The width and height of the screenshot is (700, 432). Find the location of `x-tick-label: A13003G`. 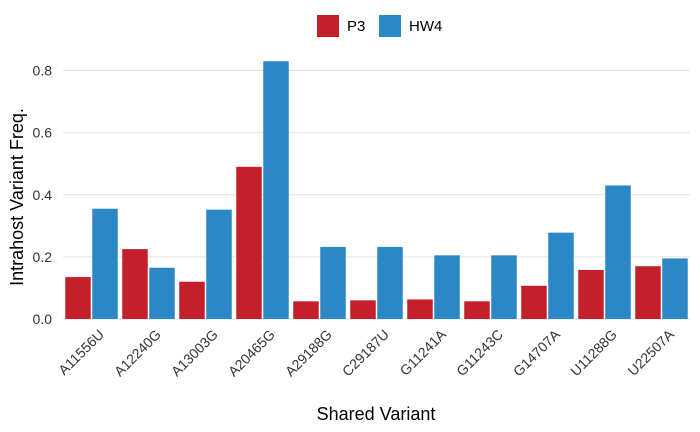

x-tick-label: A13003G is located at coordinates (194, 352).